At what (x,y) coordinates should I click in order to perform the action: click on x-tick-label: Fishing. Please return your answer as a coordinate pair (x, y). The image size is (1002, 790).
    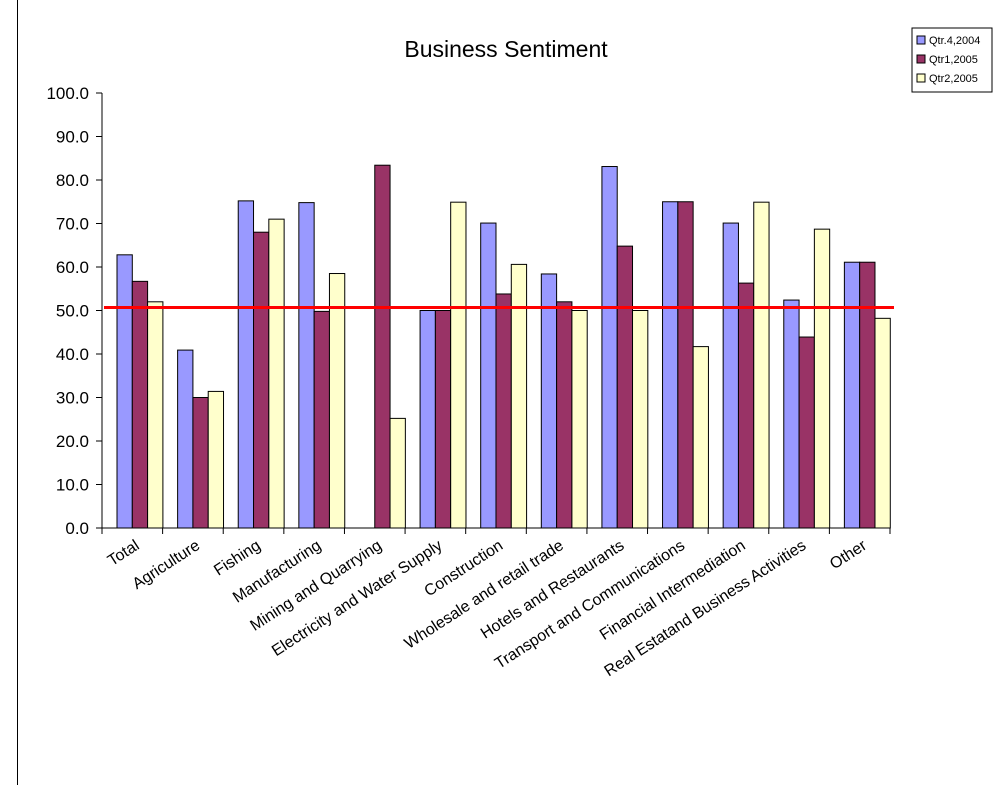
    Looking at the image, I should click on (237, 558).